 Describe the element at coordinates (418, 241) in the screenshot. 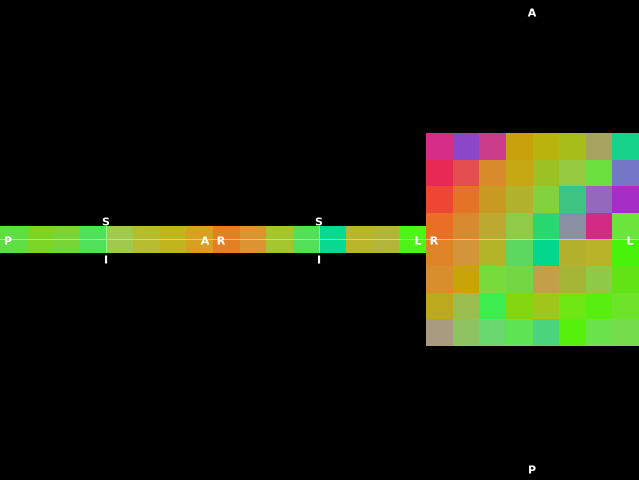

I see `orientation-label-middle-right: L` at that location.